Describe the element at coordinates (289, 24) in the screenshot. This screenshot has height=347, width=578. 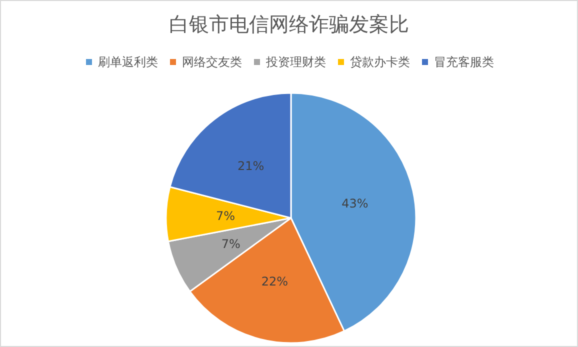
I see `chart-title: 白银市电信网络诈骗发案比` at that location.